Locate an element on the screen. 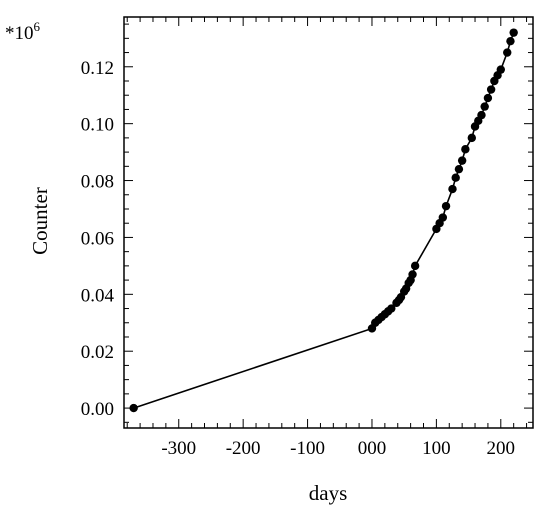 The image size is (549, 510). y-tick-label: 0.06 is located at coordinates (97, 238).